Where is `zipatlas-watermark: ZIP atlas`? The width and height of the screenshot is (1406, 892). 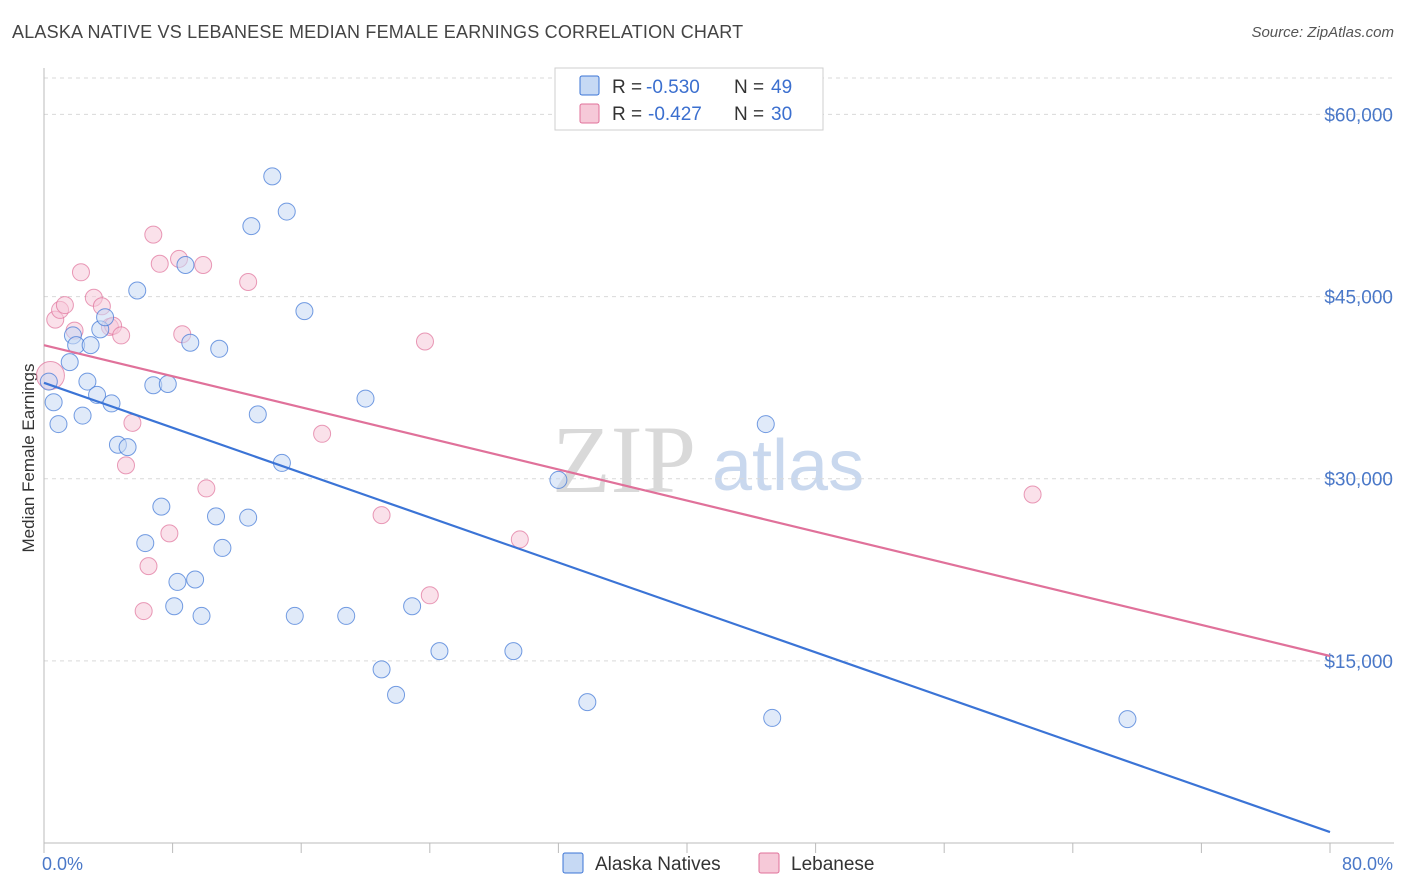
zipatlas-watermark: ZIP atlas is located at coordinates (708, 459).